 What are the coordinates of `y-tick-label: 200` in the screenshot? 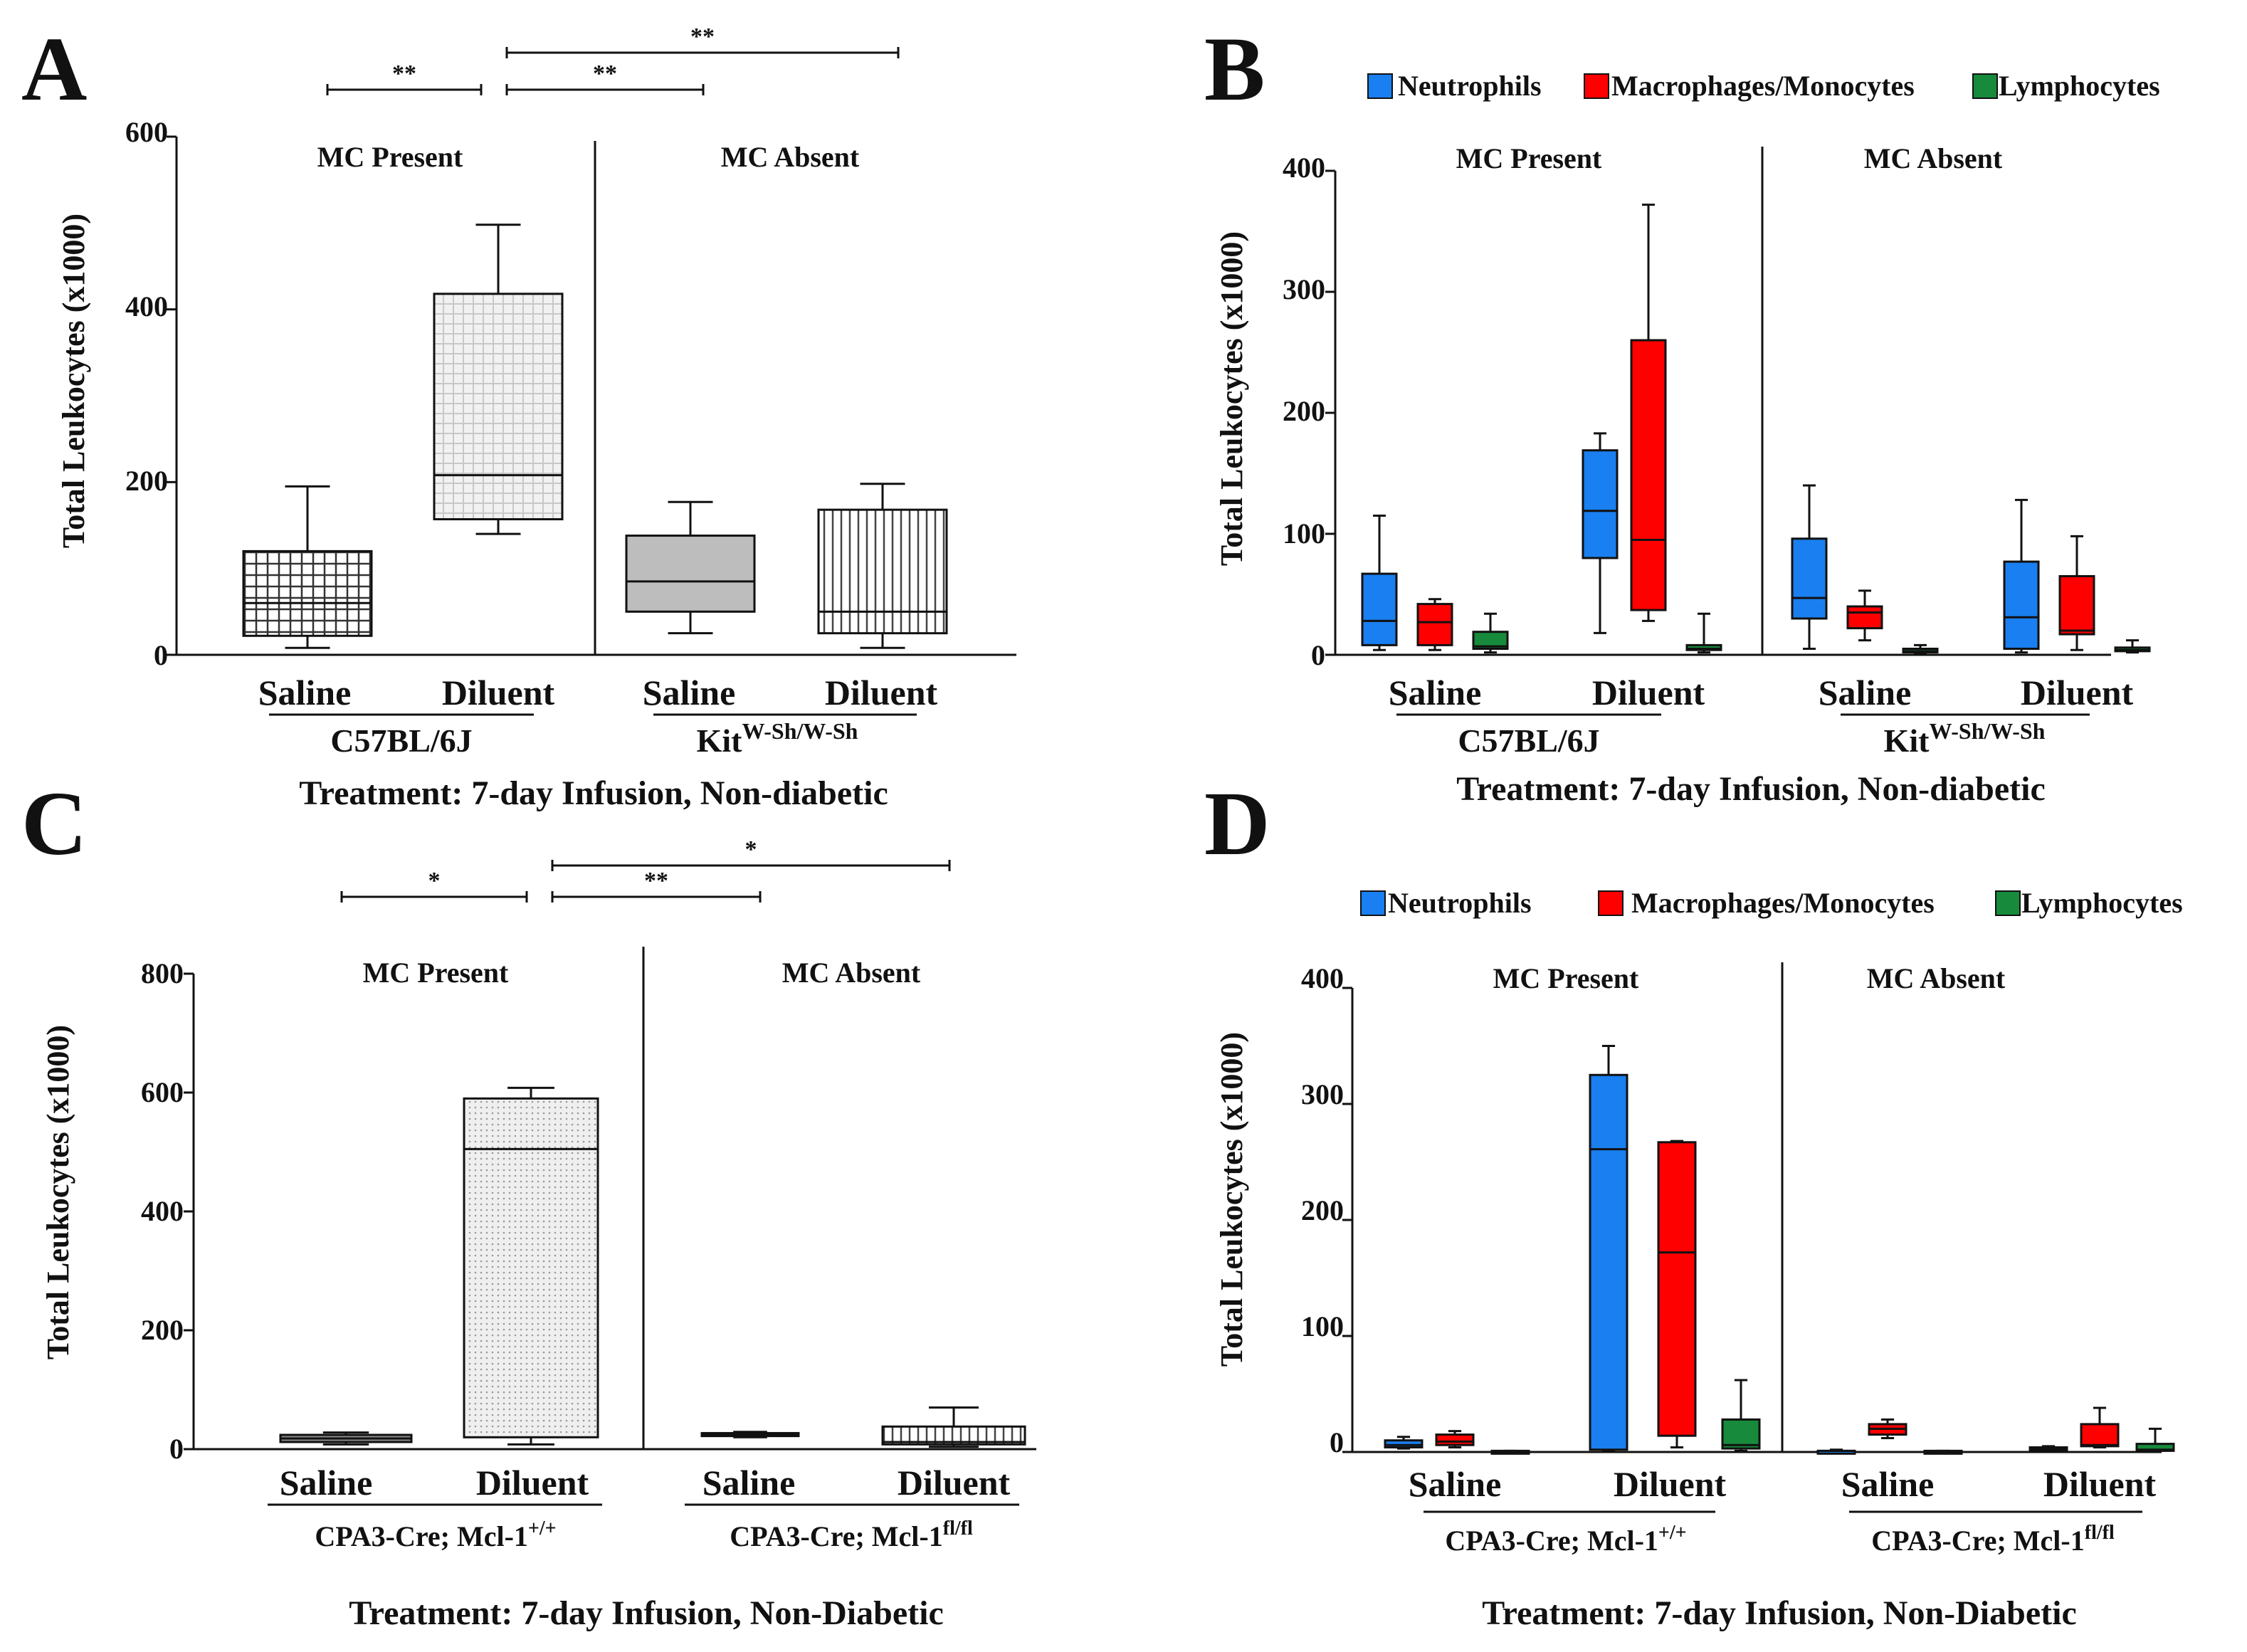 It's located at (1304, 411).